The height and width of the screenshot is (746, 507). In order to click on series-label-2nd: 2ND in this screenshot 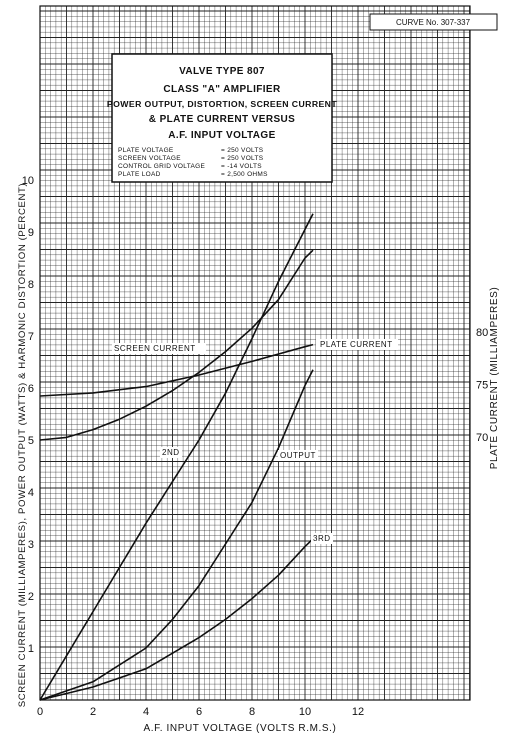, I will do `click(171, 452)`.